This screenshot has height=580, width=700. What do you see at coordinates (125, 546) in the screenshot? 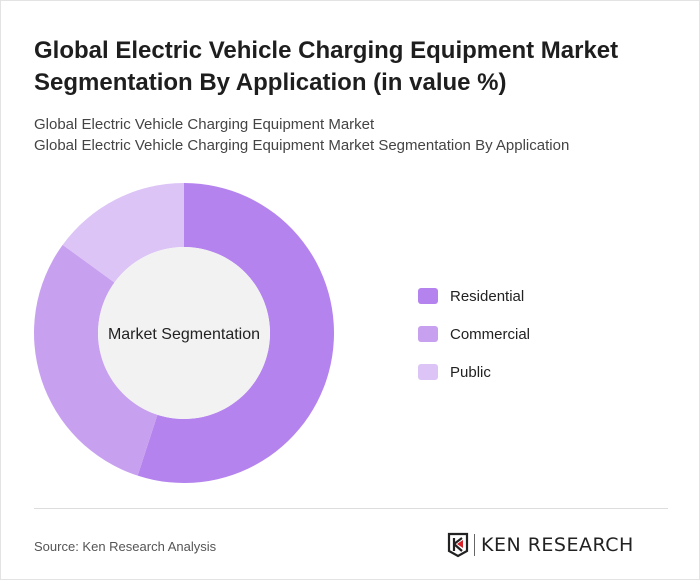
I see `source-note: Source: Ken Research Analysis` at bounding box center [125, 546].